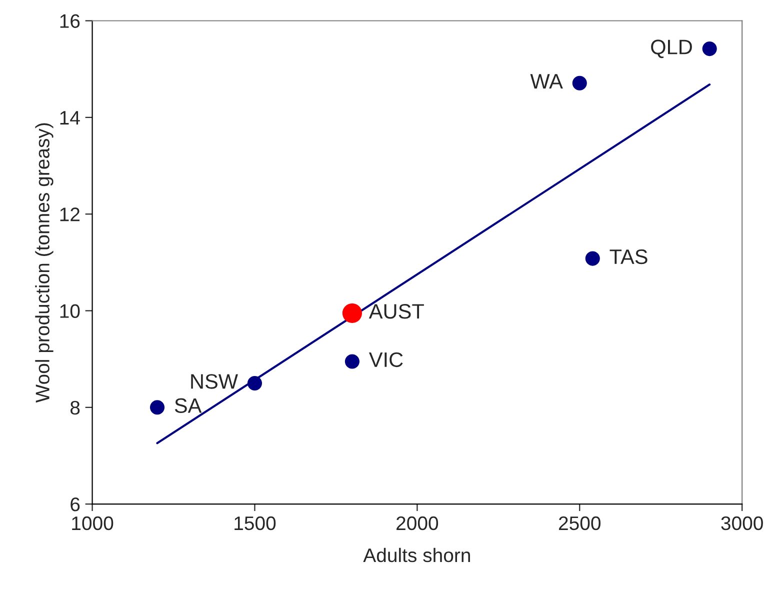 The height and width of the screenshot is (593, 769). What do you see at coordinates (70, 117) in the screenshot?
I see `y-tick-label: 14` at bounding box center [70, 117].